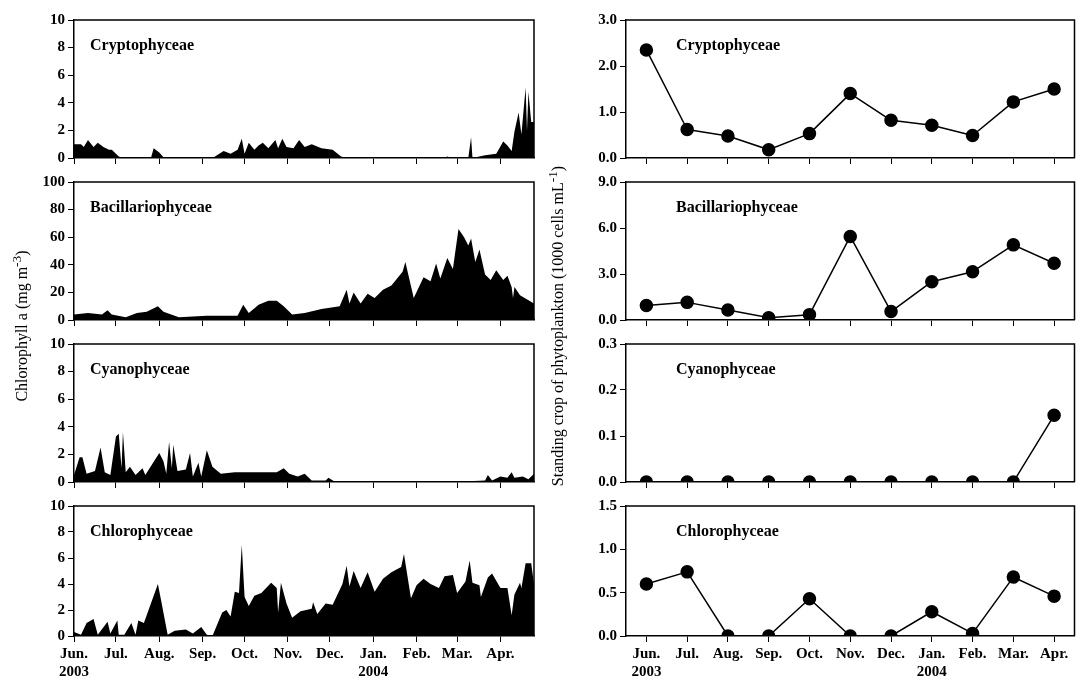  What do you see at coordinates (607, 591) in the screenshot?
I see `y-tick-label: 0.5` at bounding box center [607, 591].